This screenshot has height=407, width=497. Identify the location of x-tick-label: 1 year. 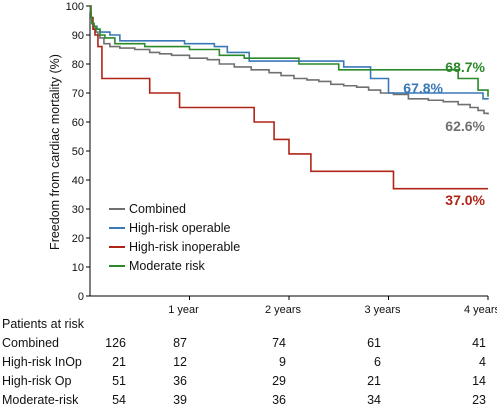
(183, 310).